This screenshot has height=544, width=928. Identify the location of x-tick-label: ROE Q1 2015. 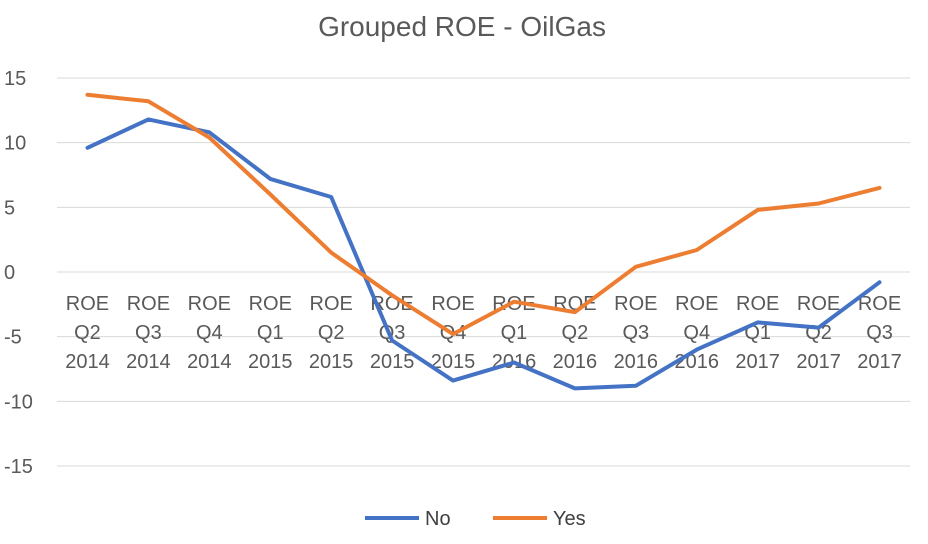
(270, 333).